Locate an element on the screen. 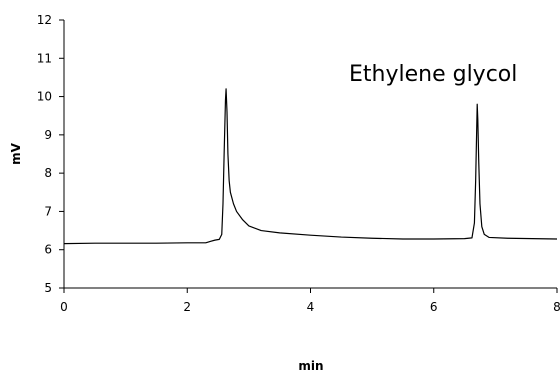 The image size is (560, 374). x-tick-label: 6 is located at coordinates (434, 307).